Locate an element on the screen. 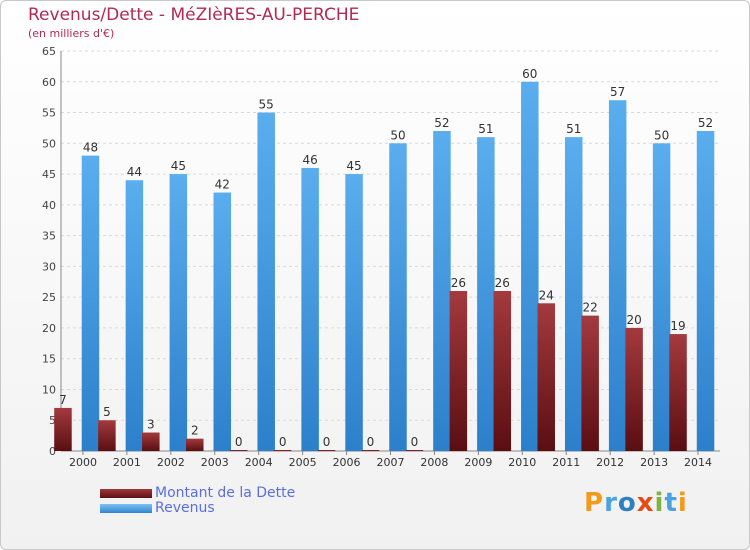 Image resolution: width=750 pixels, height=550 pixels. x-tick-label: 2000 is located at coordinates (83, 462).